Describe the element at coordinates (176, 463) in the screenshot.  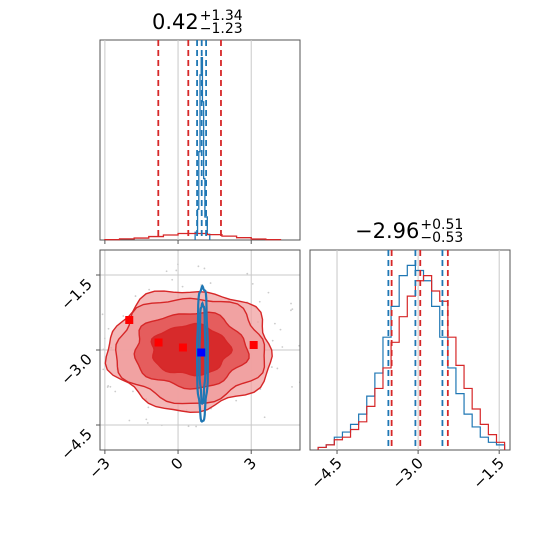
I see `joint-ticklabel-x: 0` at that location.